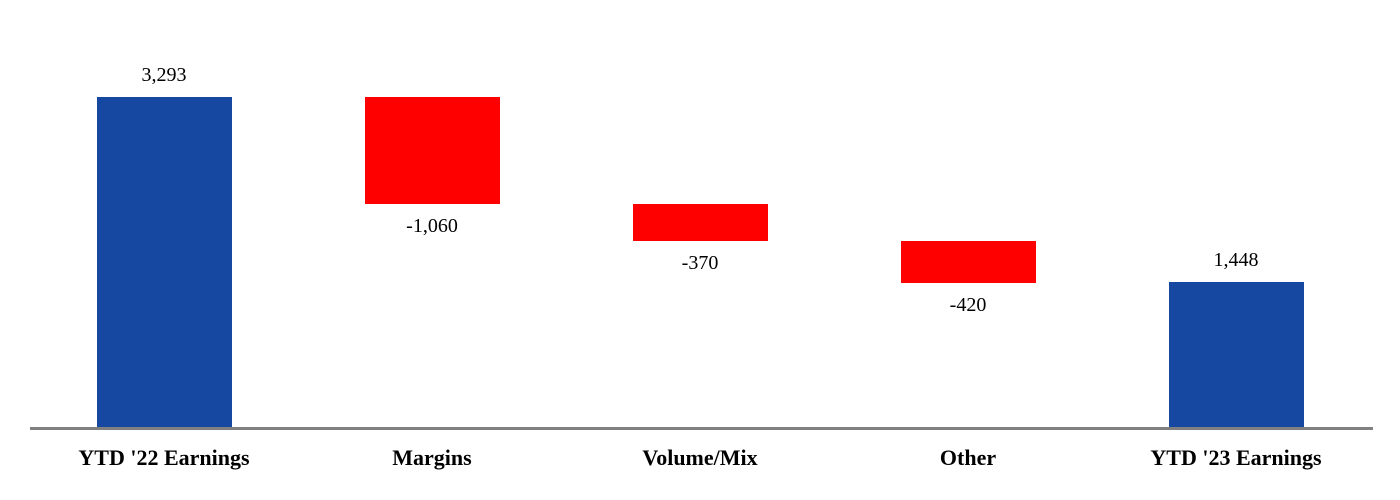  Describe the element at coordinates (1236, 457) in the screenshot. I see `category-label-ytd-23-earnings: YTD '23 Earnings` at that location.